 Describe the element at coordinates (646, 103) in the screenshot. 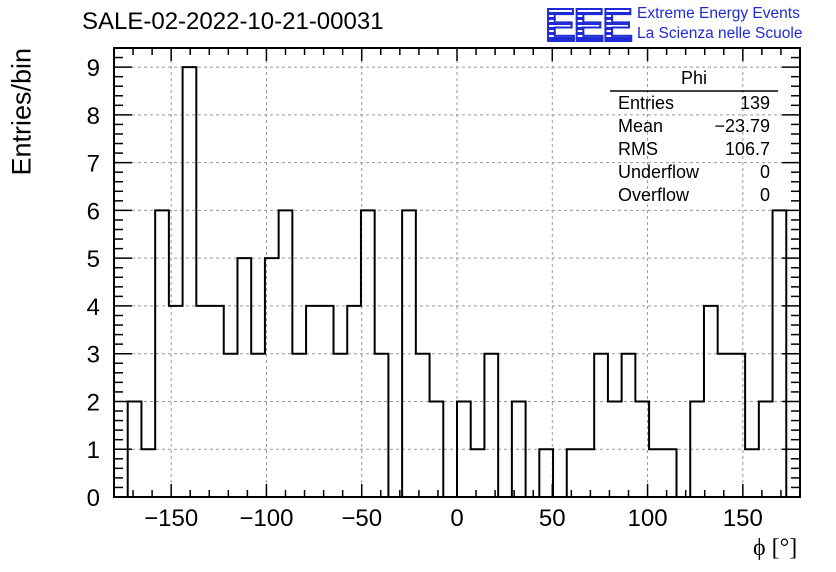

I see `stats-name-entries: Entries` at that location.